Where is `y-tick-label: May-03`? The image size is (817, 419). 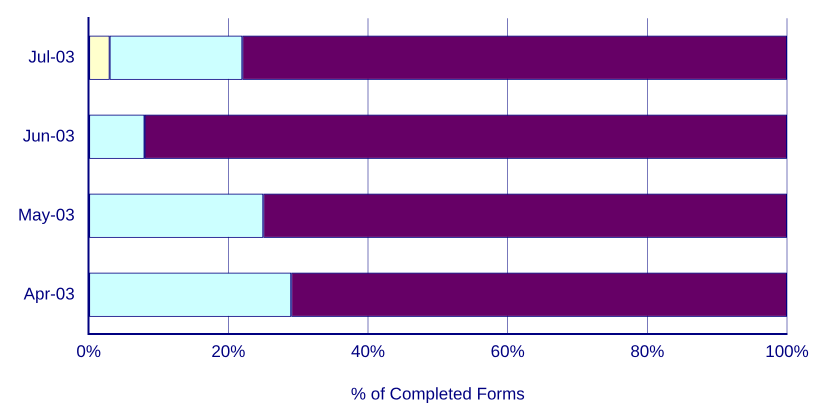 y-tick-label: May-03 is located at coordinates (46, 214).